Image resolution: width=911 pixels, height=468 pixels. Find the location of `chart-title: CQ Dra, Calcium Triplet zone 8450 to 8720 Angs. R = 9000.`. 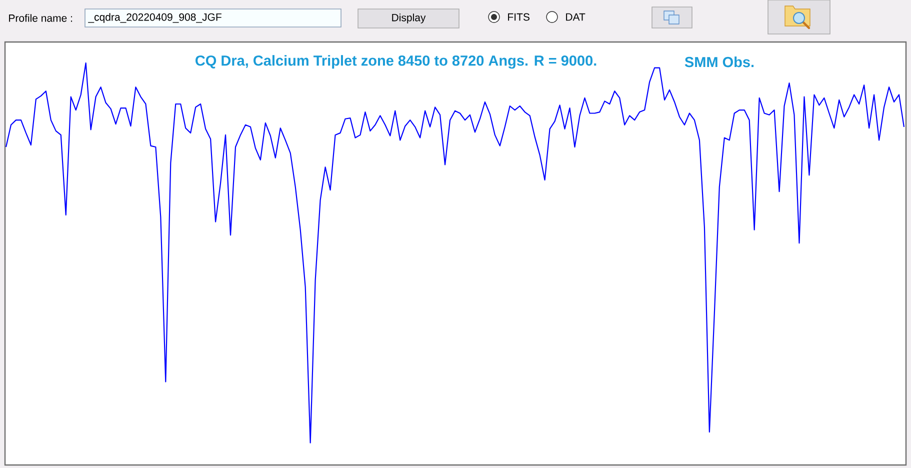

chart-title: CQ Dra, Calcium Triplet zone 8450 to 8720 Angs. R = 9000. is located at coordinates (396, 62).